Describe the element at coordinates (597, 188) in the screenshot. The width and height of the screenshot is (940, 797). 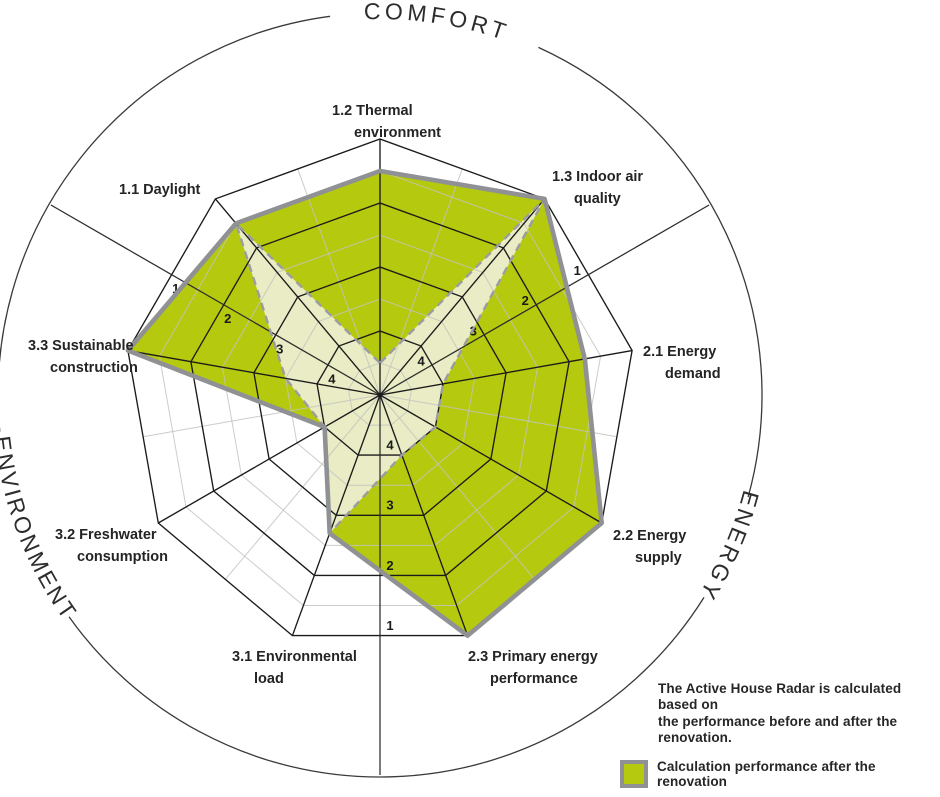
I see `axis-label-1.3: 1.3 Indoor air quality` at that location.